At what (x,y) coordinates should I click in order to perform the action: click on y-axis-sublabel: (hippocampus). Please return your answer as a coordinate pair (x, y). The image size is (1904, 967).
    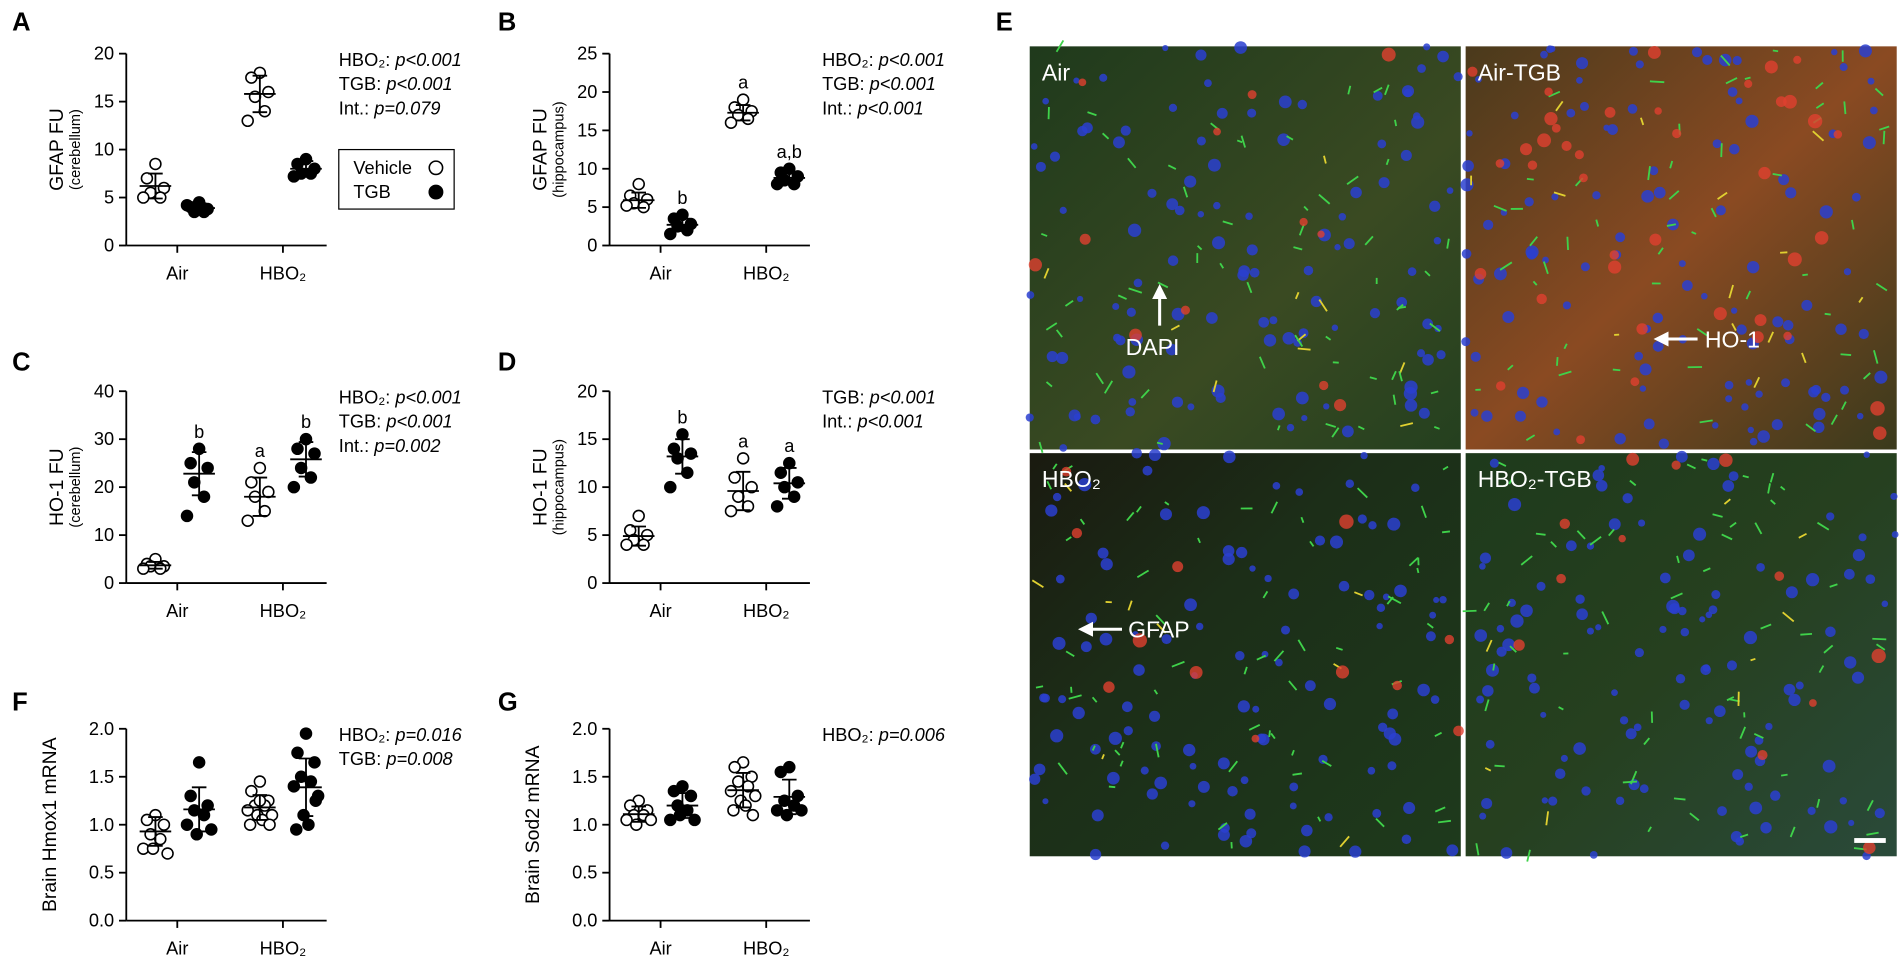
    Looking at the image, I should click on (559, 149).